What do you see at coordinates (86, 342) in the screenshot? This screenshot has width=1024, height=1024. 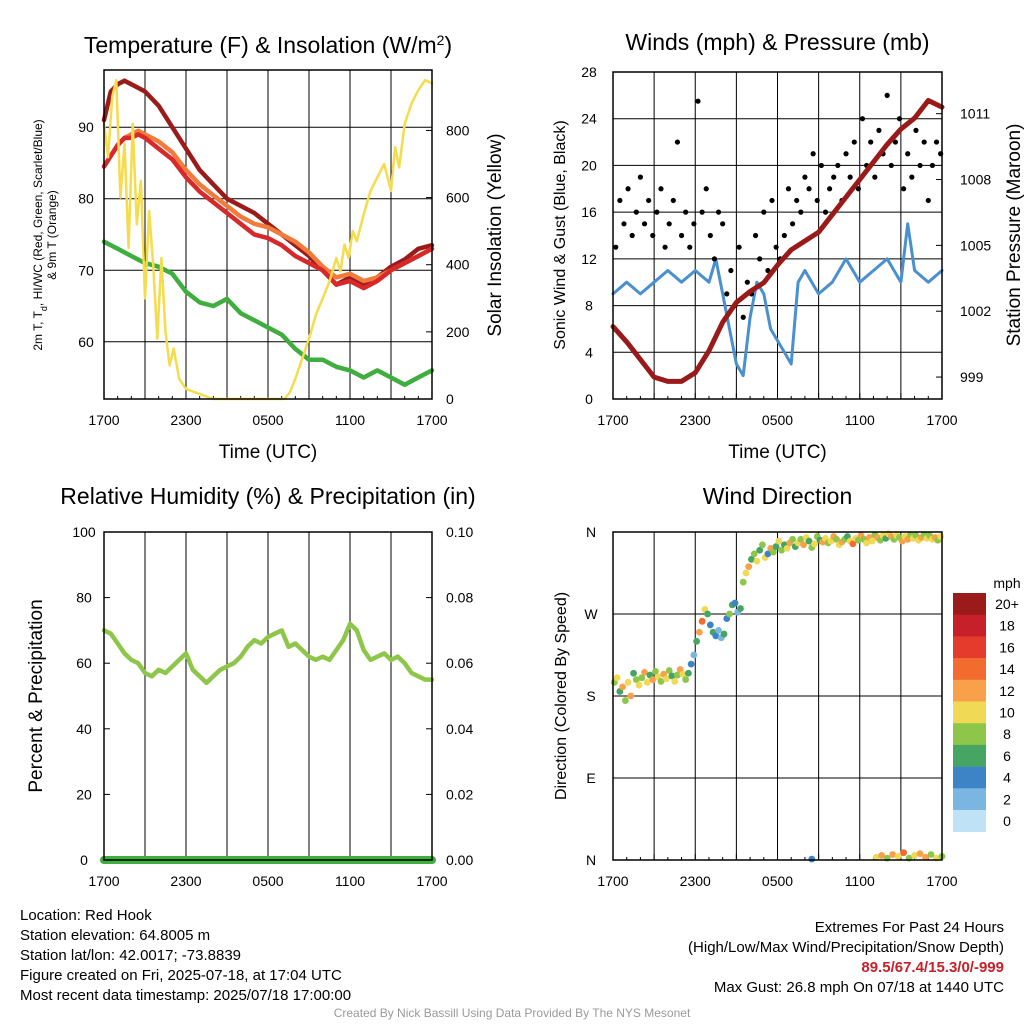 I see `y-left-tick-label: 60` at bounding box center [86, 342].